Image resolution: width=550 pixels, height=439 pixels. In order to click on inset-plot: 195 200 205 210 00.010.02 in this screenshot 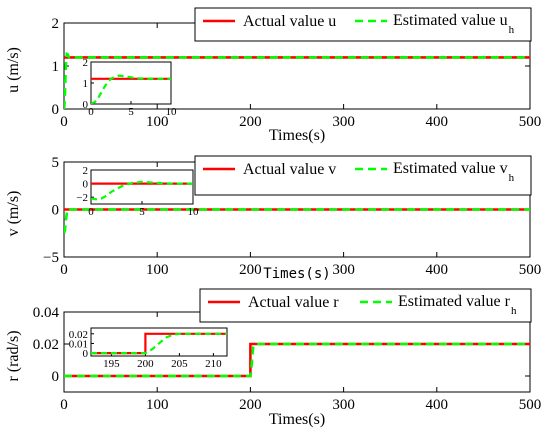, I will do `click(148, 348)`.